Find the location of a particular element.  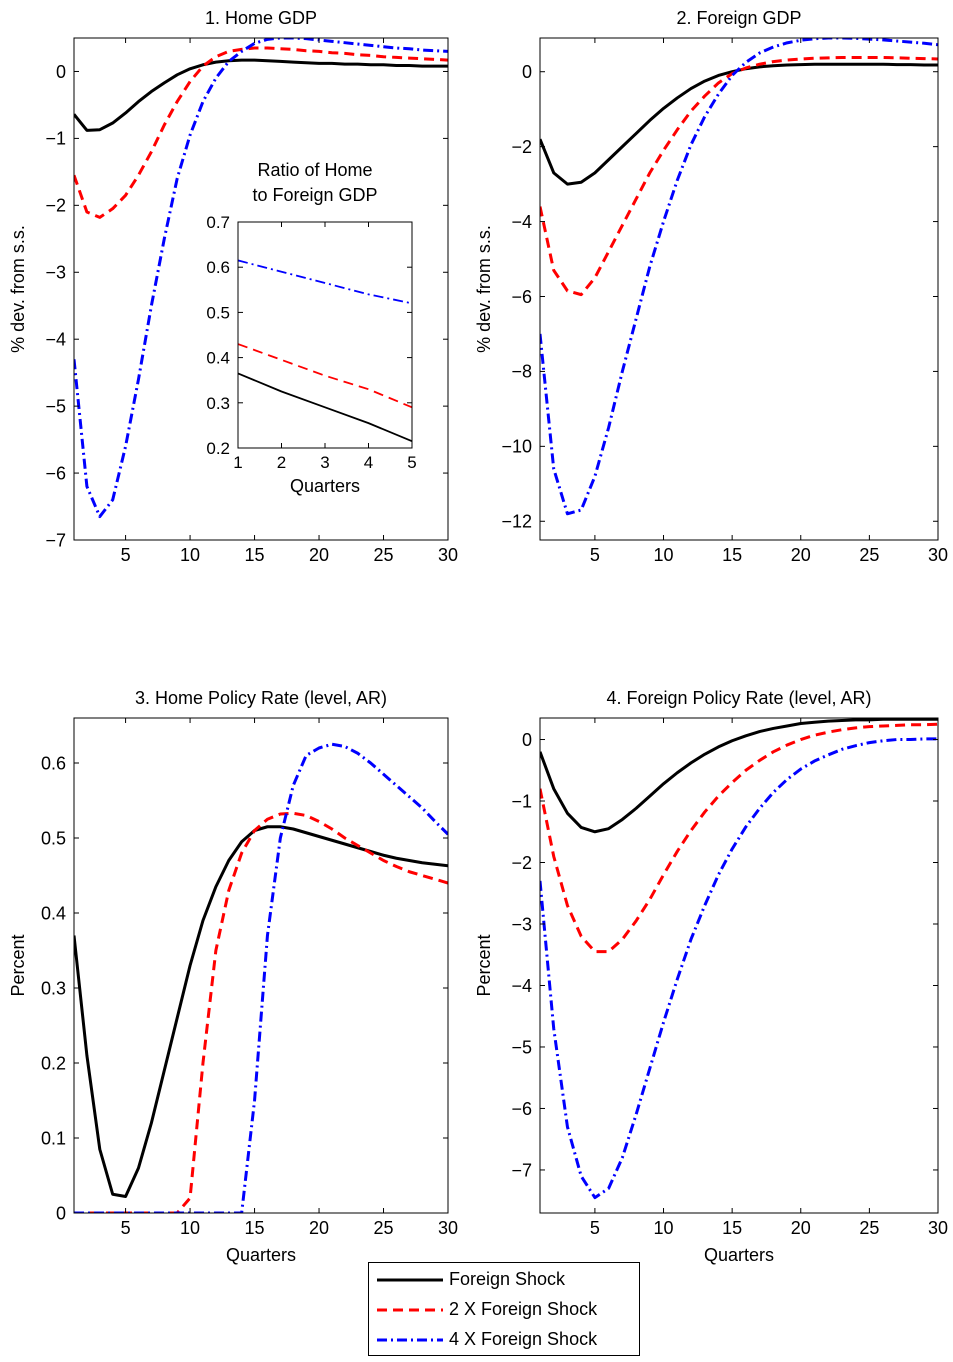

p3-ytick-label-0: 0 is located at coordinates (61, 1213).